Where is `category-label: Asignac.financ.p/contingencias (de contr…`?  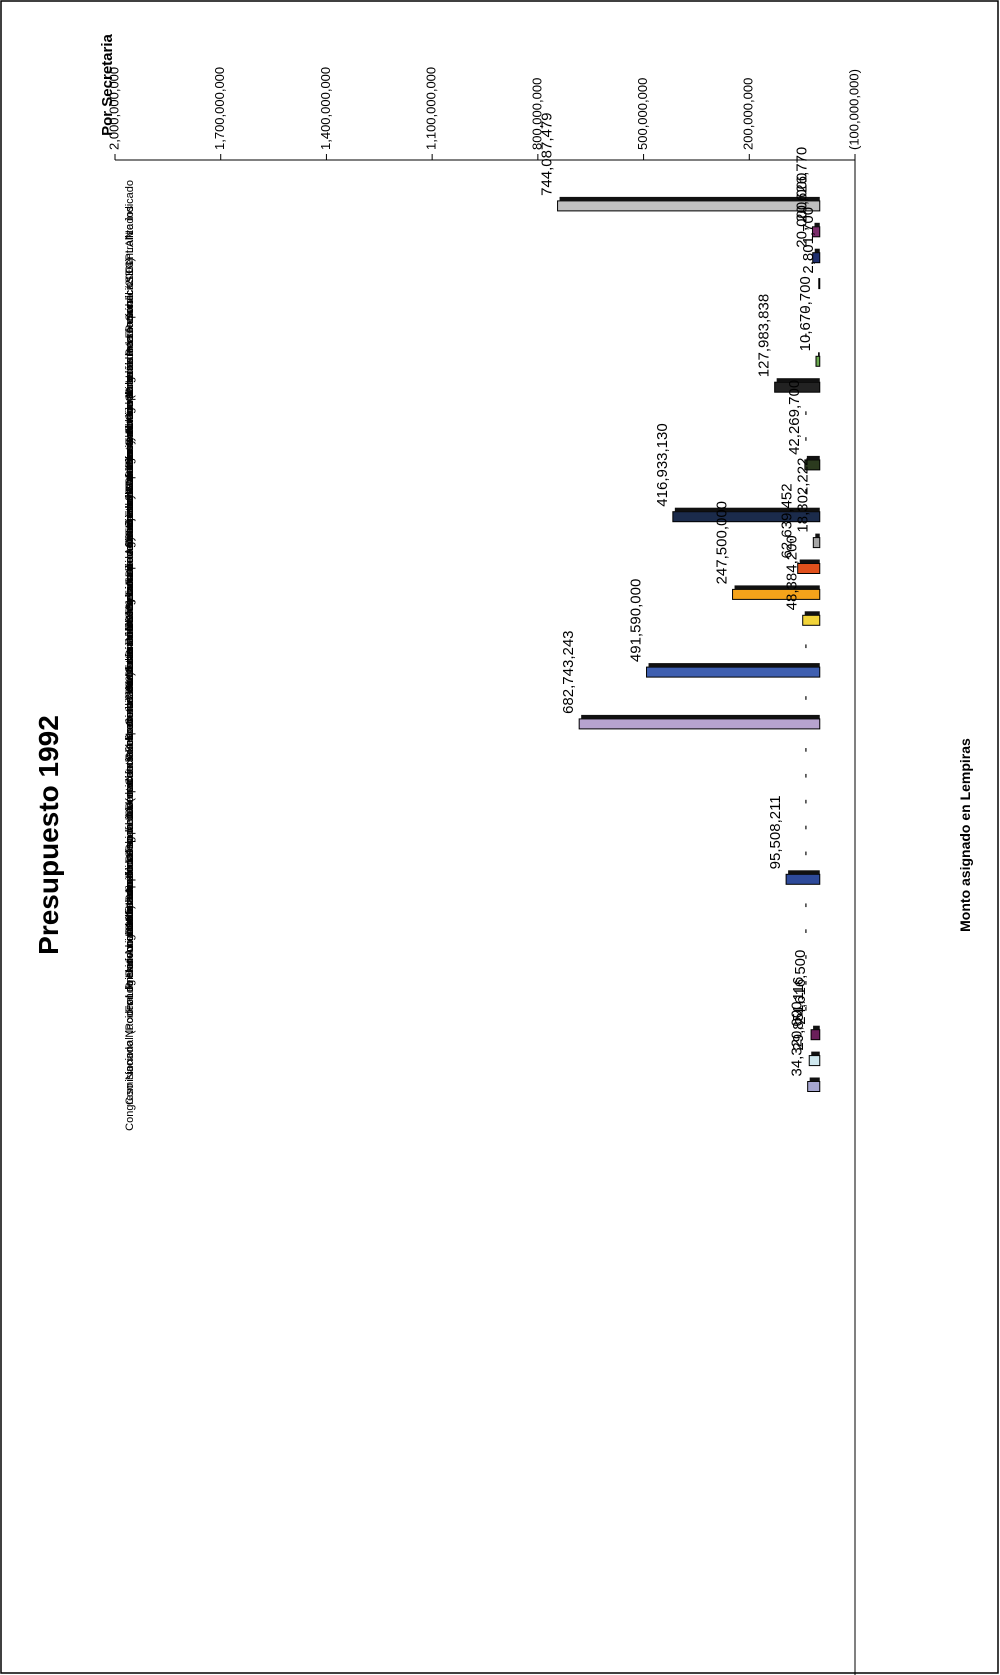
category-label: Asignac.financ.p/contingencias (de contr… is located at coordinates (130, 814).